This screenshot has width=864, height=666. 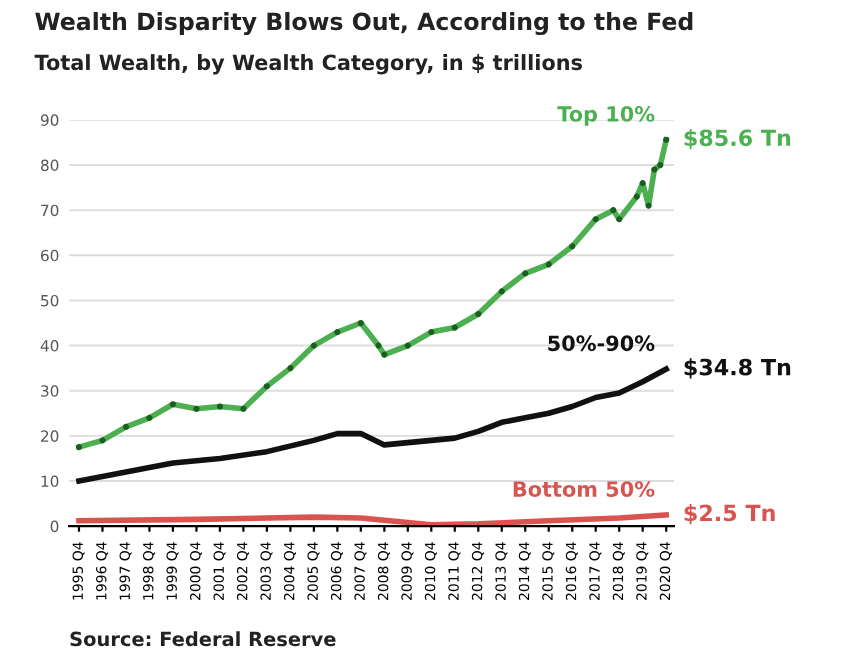 What do you see at coordinates (372, 425) in the screenshot?
I see `line-series` at bounding box center [372, 425].